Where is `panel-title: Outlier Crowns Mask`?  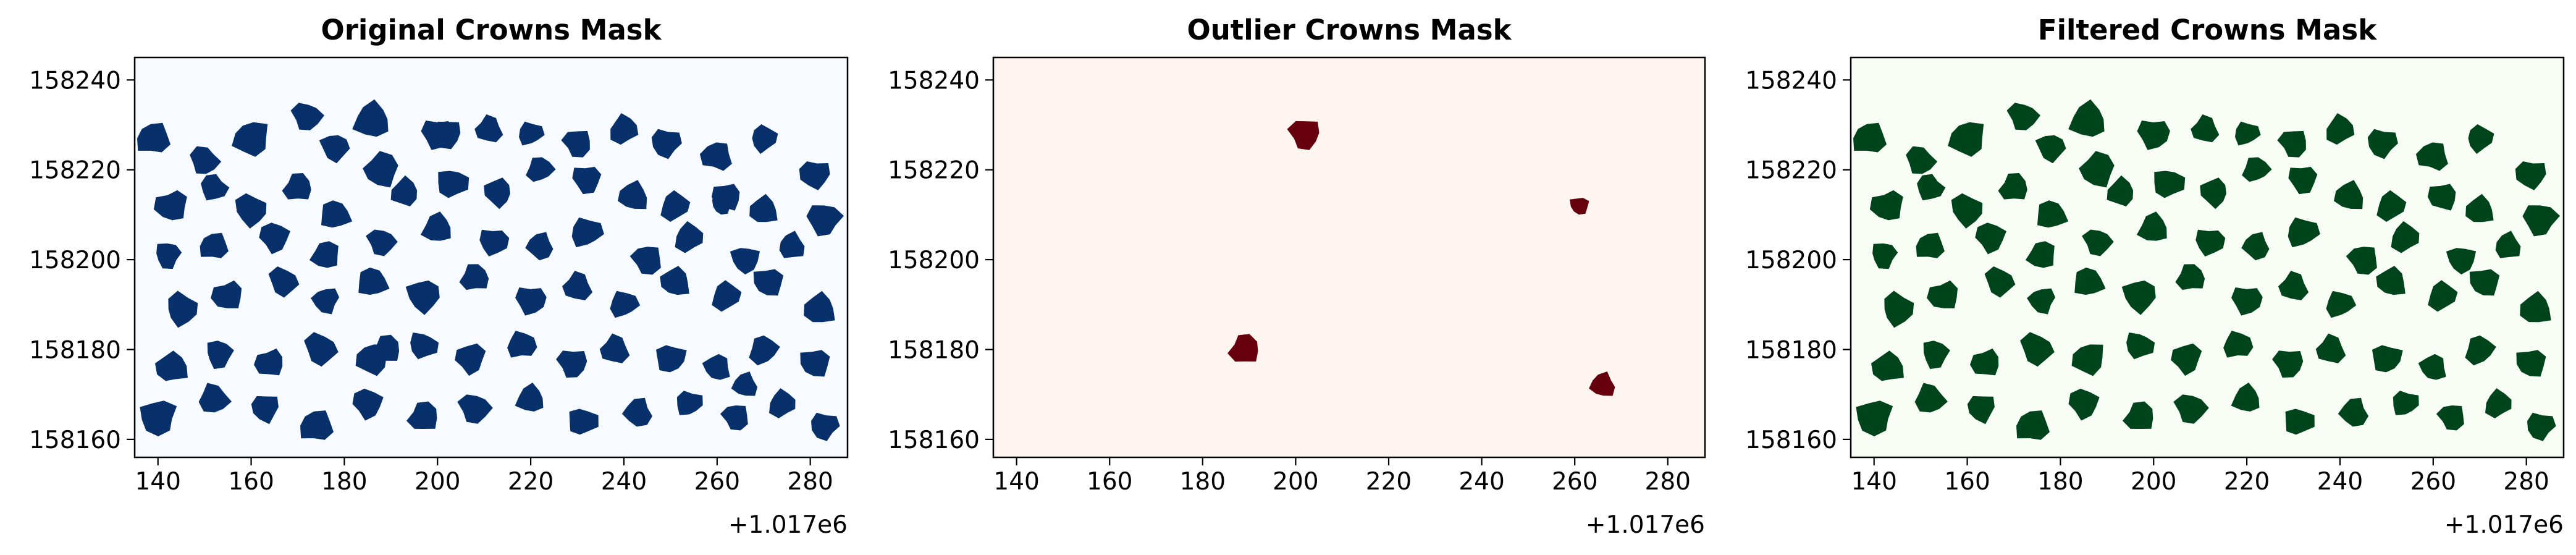
panel-title: Outlier Crowns Mask is located at coordinates (1350, 30).